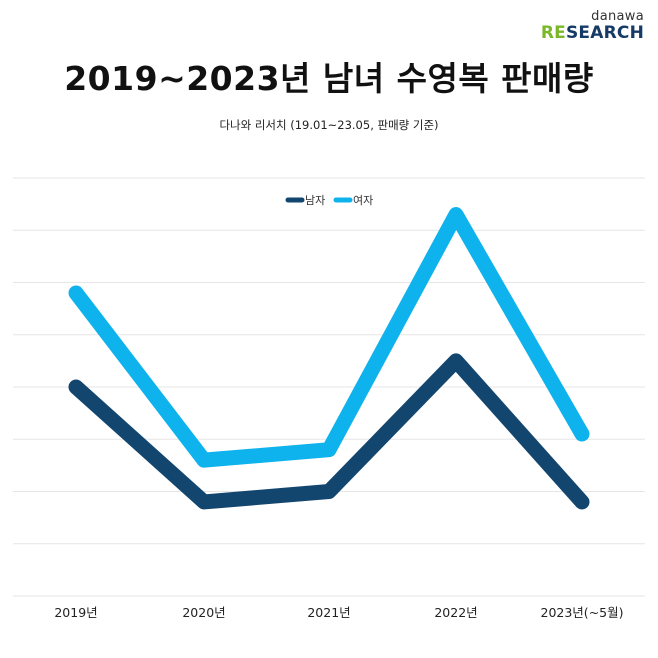  What do you see at coordinates (363, 200) in the screenshot?
I see `legend-label: 여자` at bounding box center [363, 200].